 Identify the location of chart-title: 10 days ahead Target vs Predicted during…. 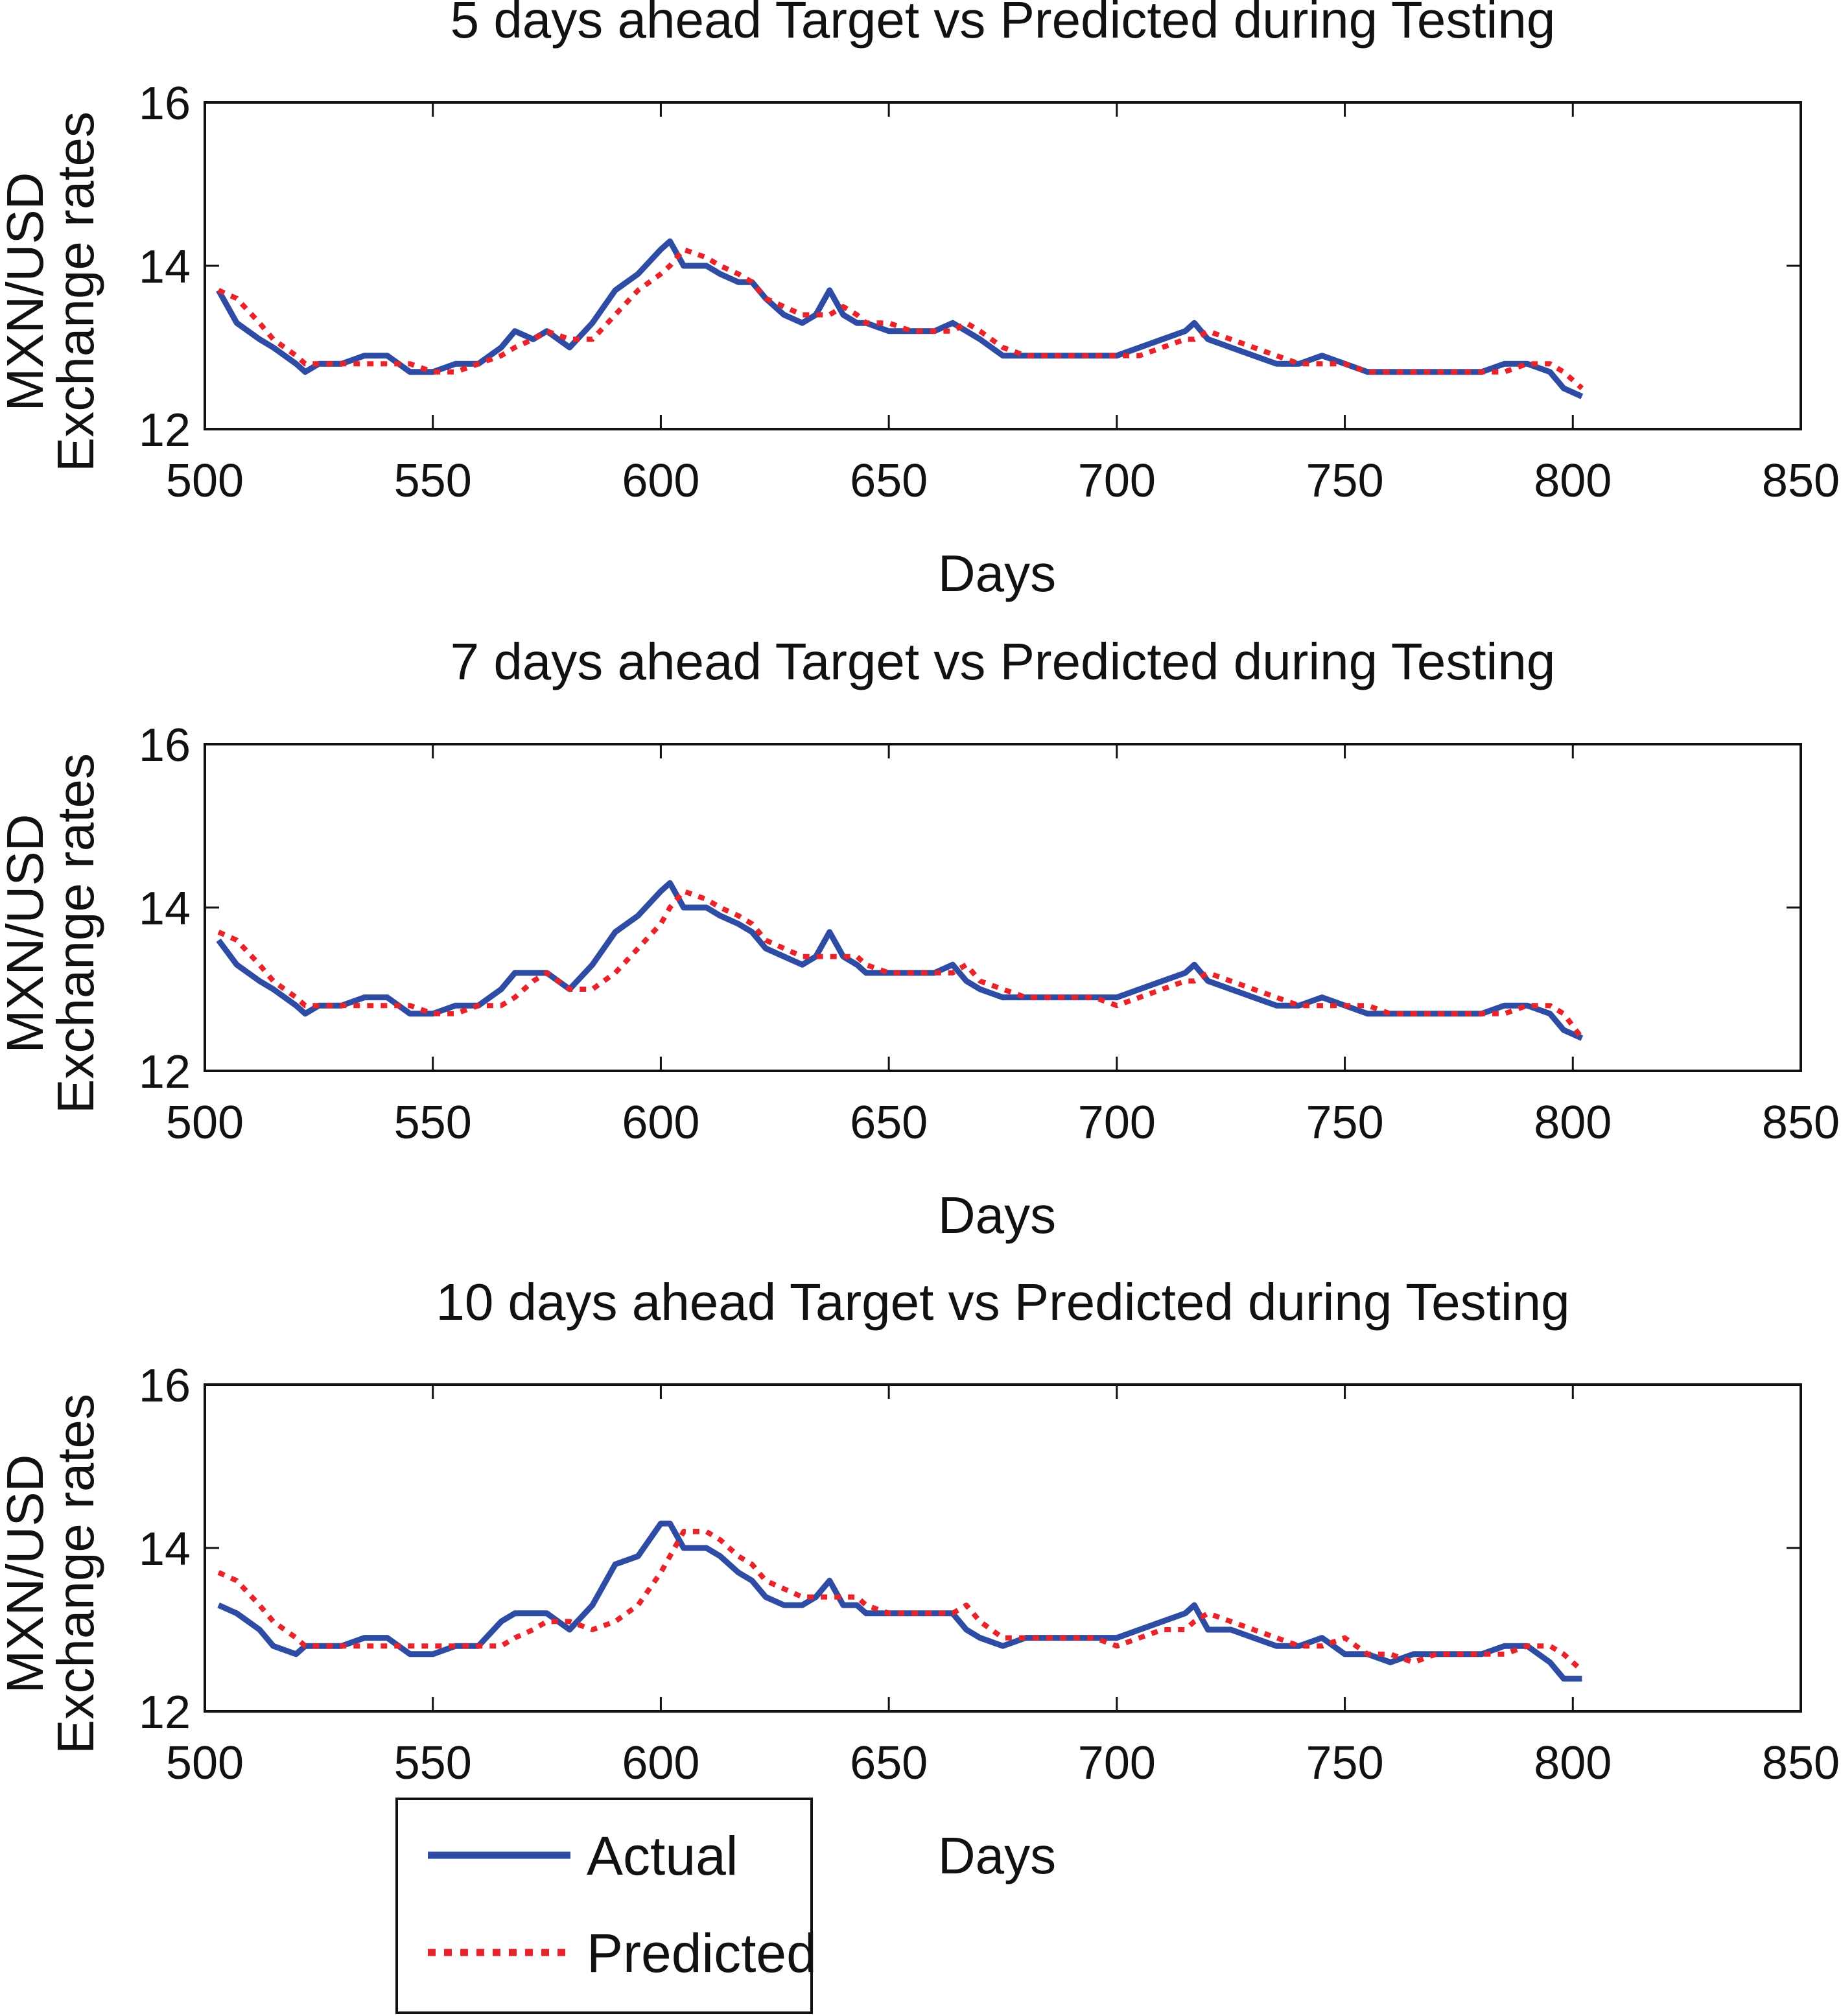
(1002, 1302).